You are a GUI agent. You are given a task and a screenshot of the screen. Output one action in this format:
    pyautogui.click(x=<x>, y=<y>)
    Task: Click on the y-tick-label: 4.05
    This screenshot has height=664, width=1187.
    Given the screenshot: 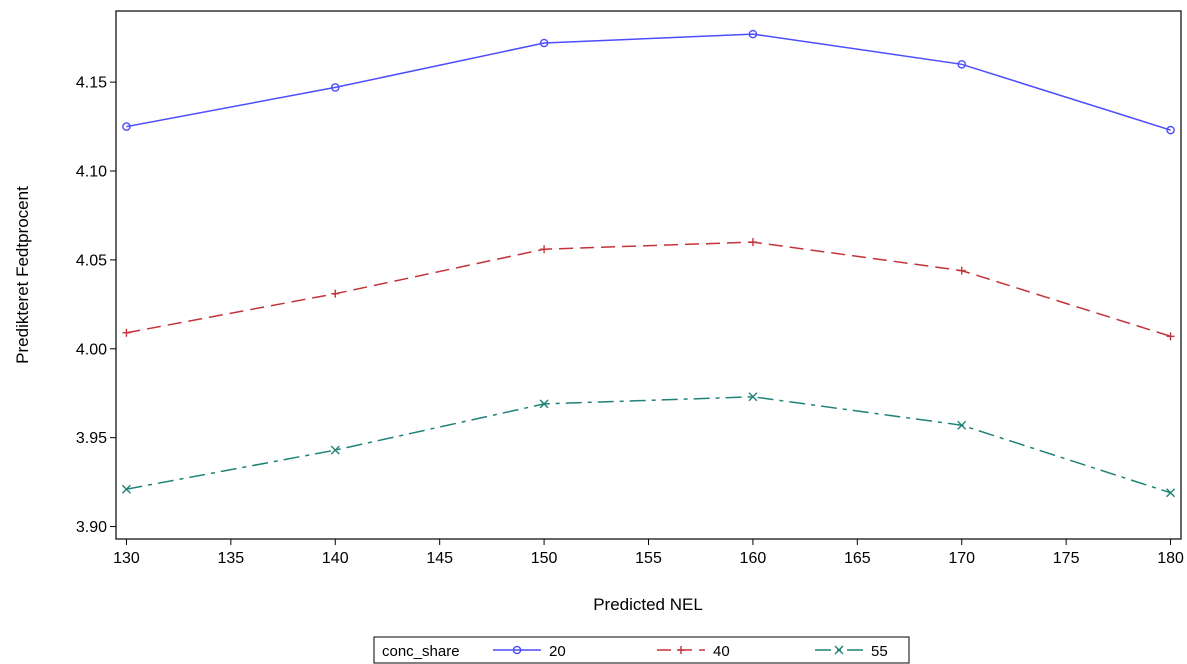 What is the action you would take?
    pyautogui.click(x=91, y=260)
    